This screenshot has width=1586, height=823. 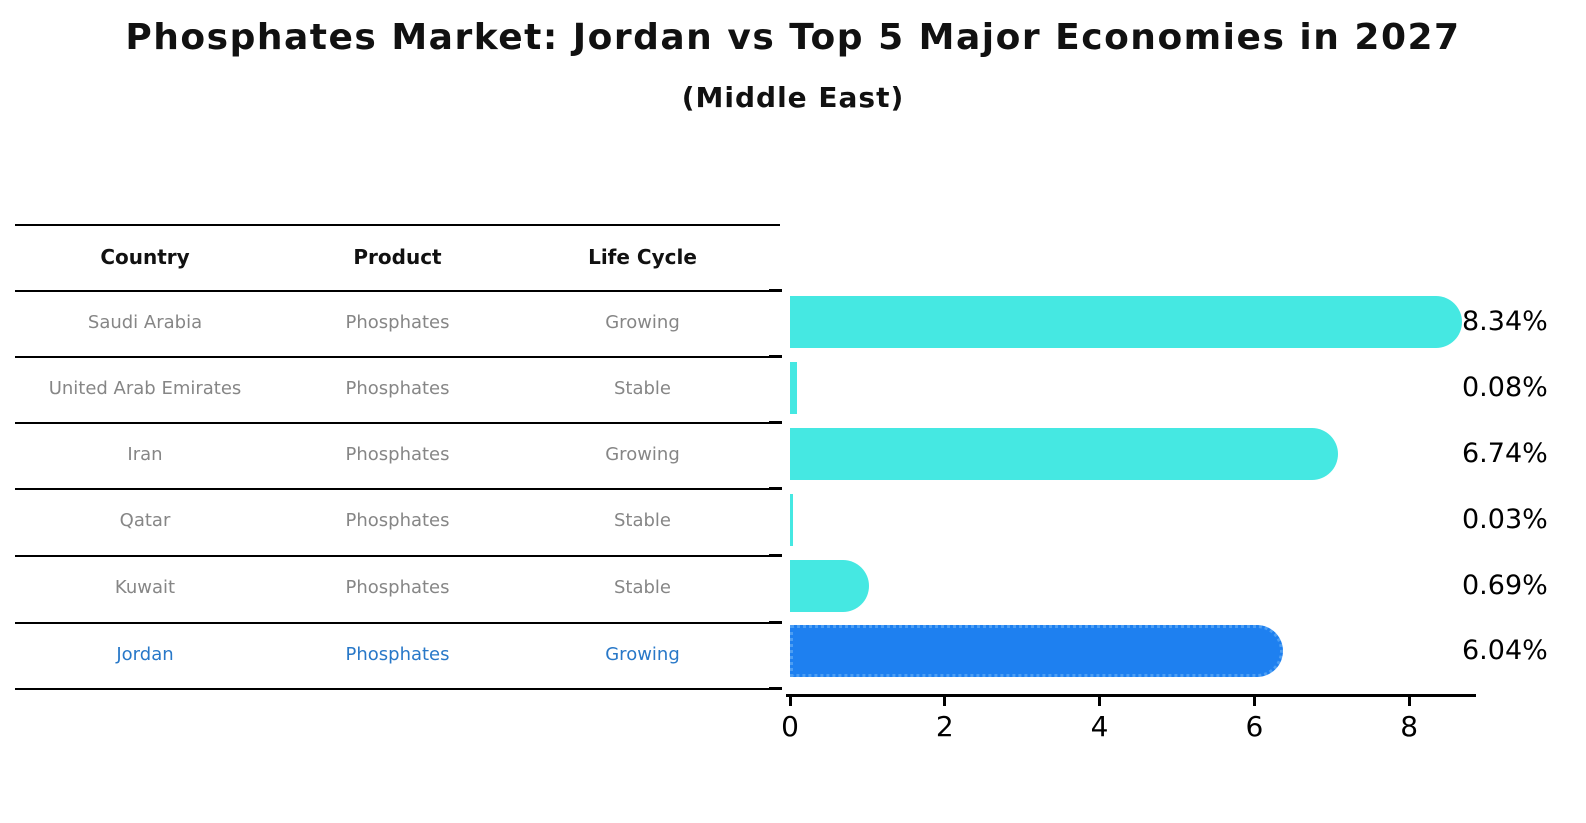 What do you see at coordinates (830, 586) in the screenshot?
I see `bar-kuwait` at bounding box center [830, 586].